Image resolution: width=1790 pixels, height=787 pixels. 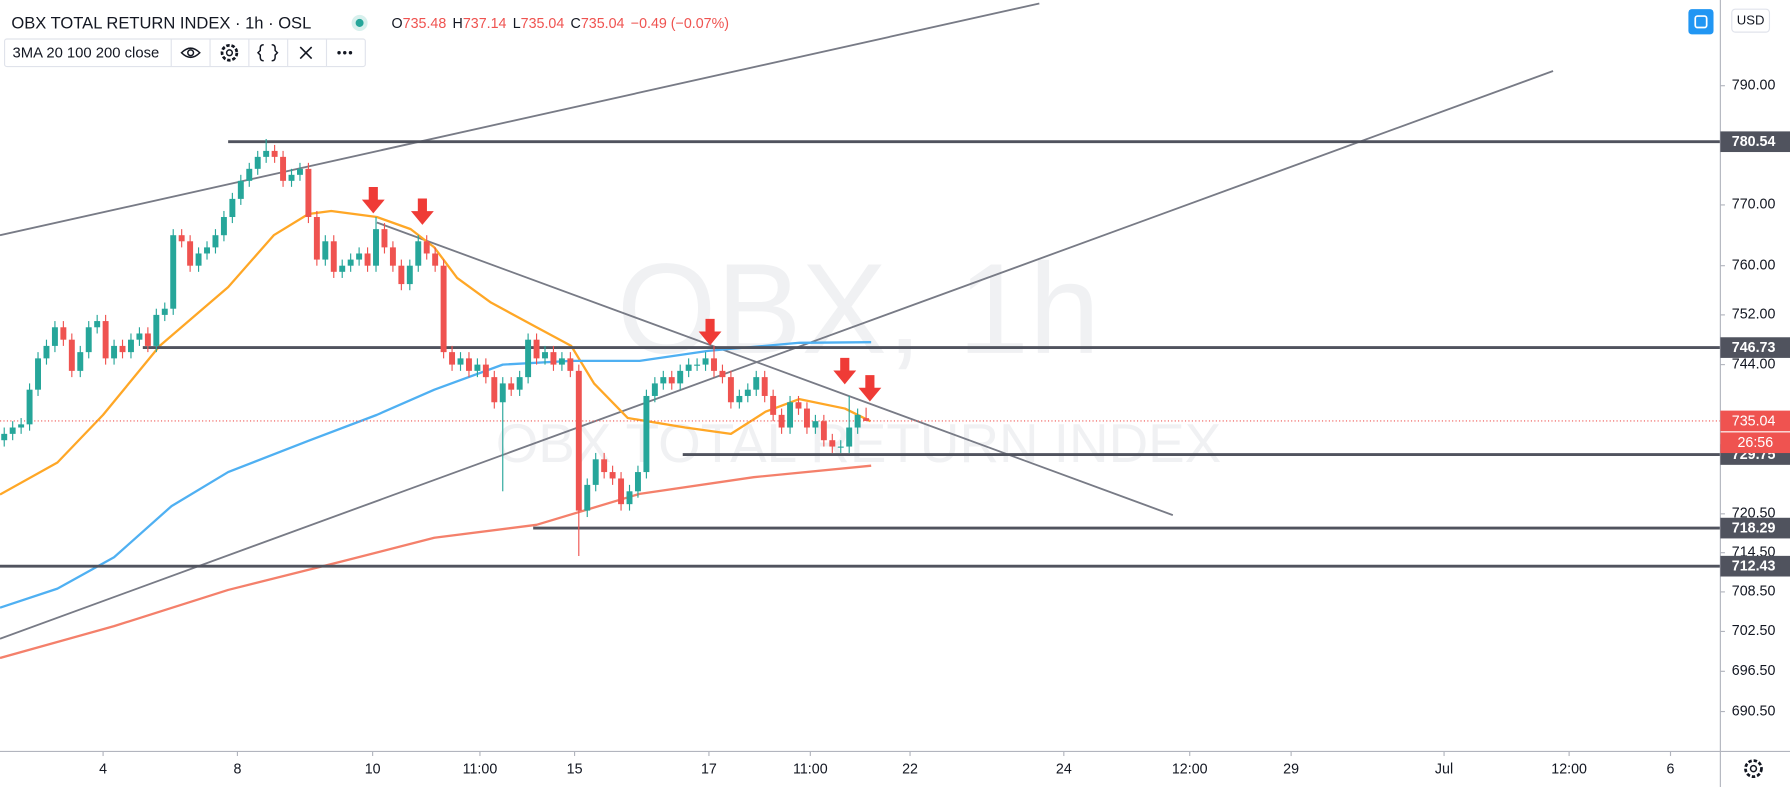 I want to click on ohlc-value: 737.14, so click(x=485, y=24).